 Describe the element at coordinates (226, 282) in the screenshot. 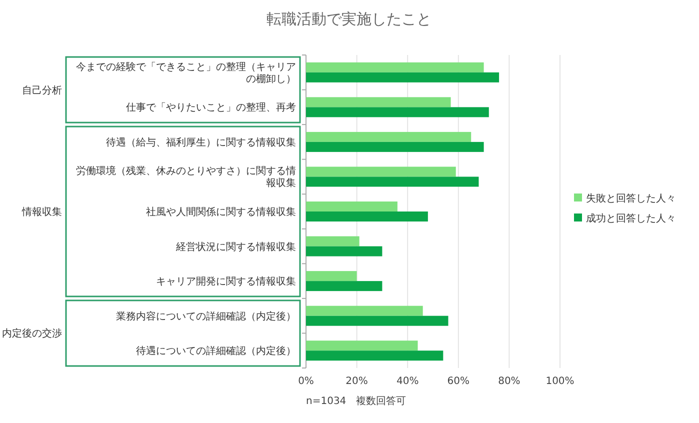

I see `y-tick-label: キャリア開発に関する情報収集` at that location.